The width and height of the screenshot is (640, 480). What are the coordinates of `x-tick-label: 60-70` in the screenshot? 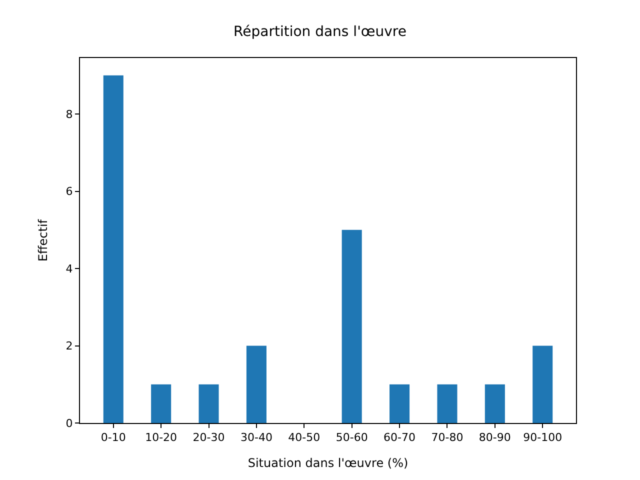 It's located at (400, 437).